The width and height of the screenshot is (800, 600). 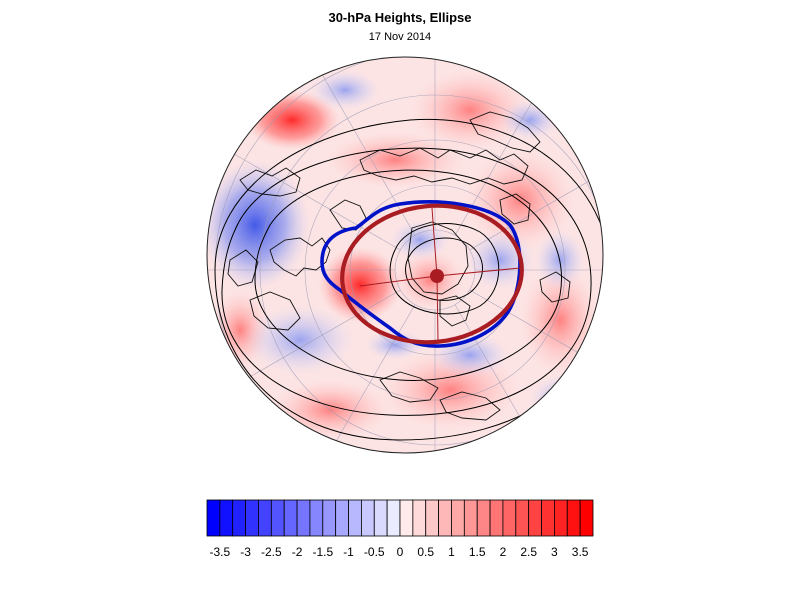 I want to click on colorbar-tick-label: 1.5, so click(x=477, y=552).